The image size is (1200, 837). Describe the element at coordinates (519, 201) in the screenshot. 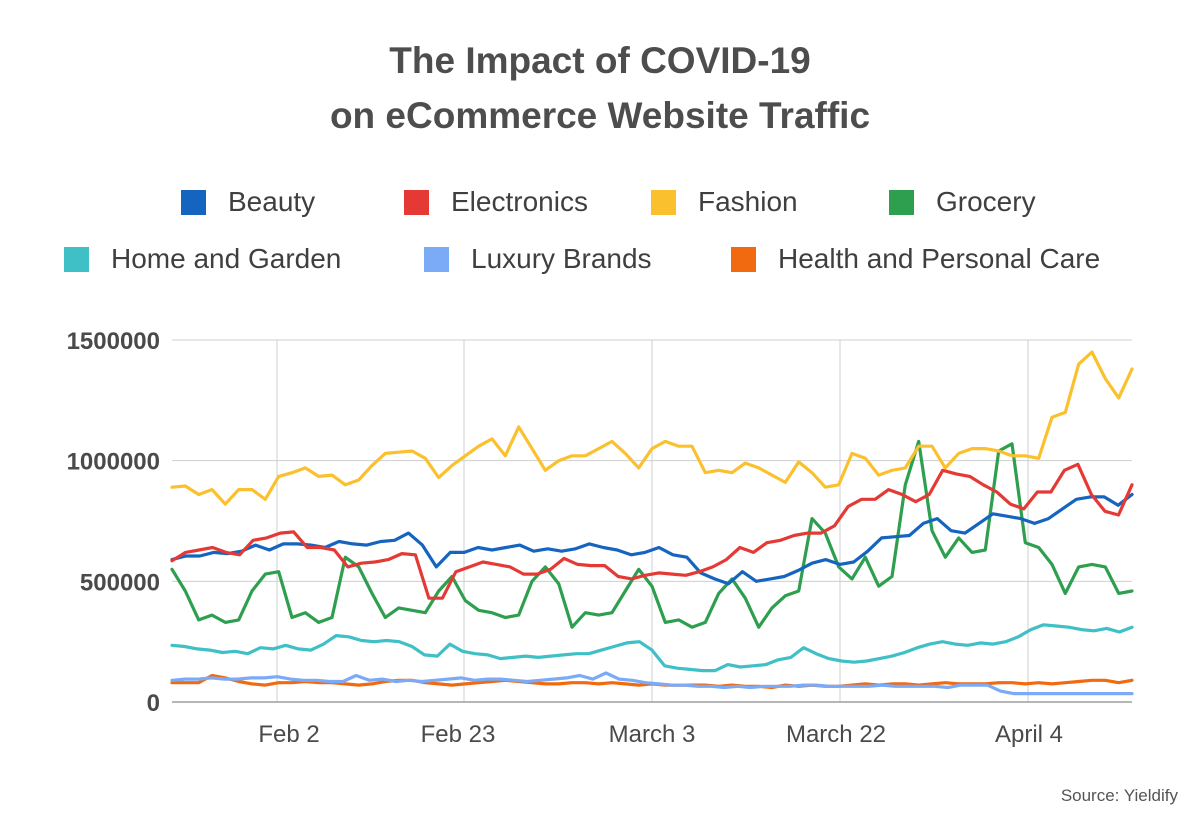

I see `legend-label-electronics: Electronics` at that location.